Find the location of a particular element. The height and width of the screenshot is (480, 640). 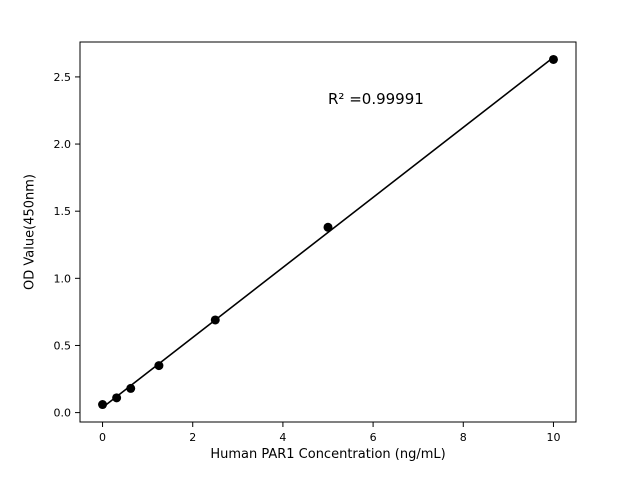

y-tick-label: 1.5 is located at coordinates (63, 211).